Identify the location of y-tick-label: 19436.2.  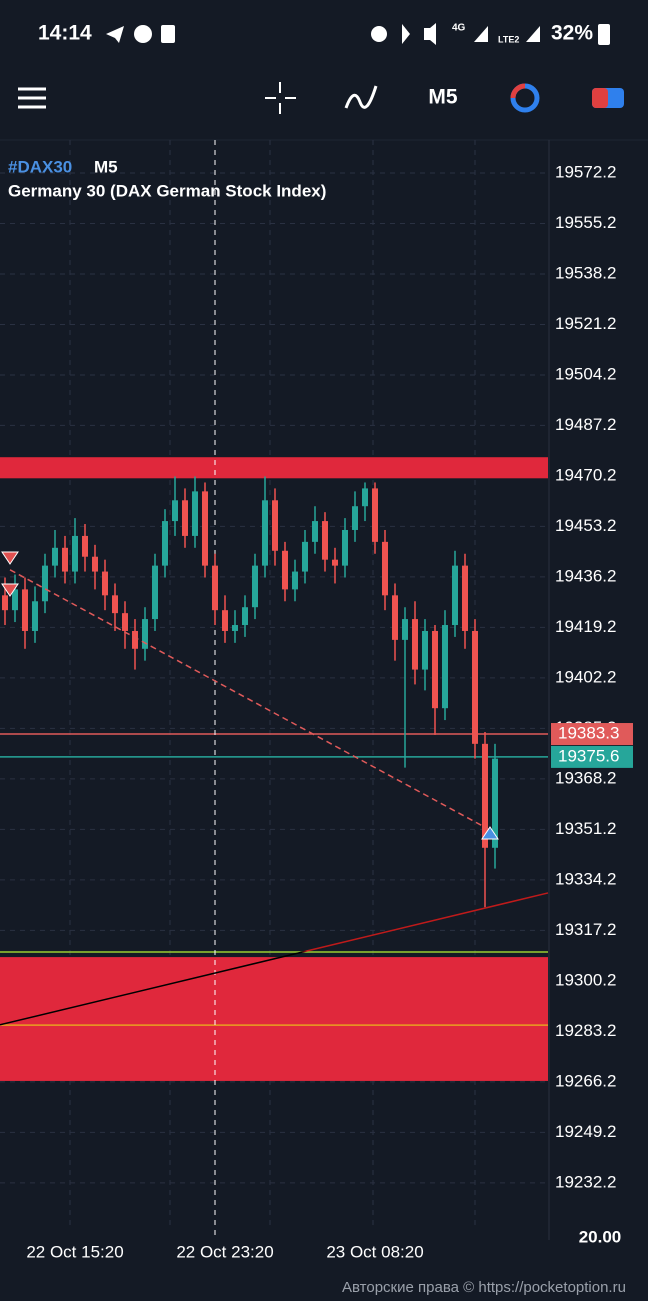
(585, 575).